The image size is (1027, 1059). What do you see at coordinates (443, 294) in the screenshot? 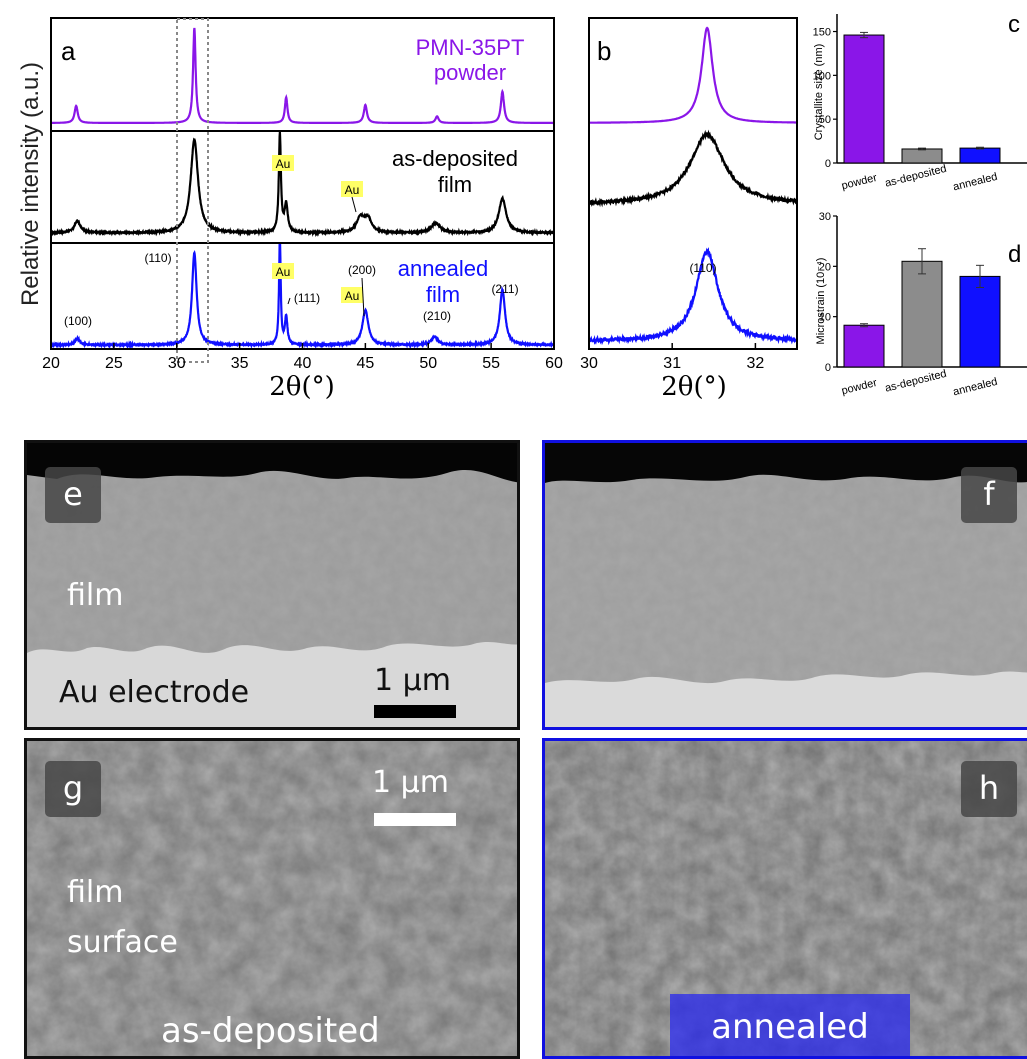
I see `series-label-annealed-line2: film` at bounding box center [443, 294].